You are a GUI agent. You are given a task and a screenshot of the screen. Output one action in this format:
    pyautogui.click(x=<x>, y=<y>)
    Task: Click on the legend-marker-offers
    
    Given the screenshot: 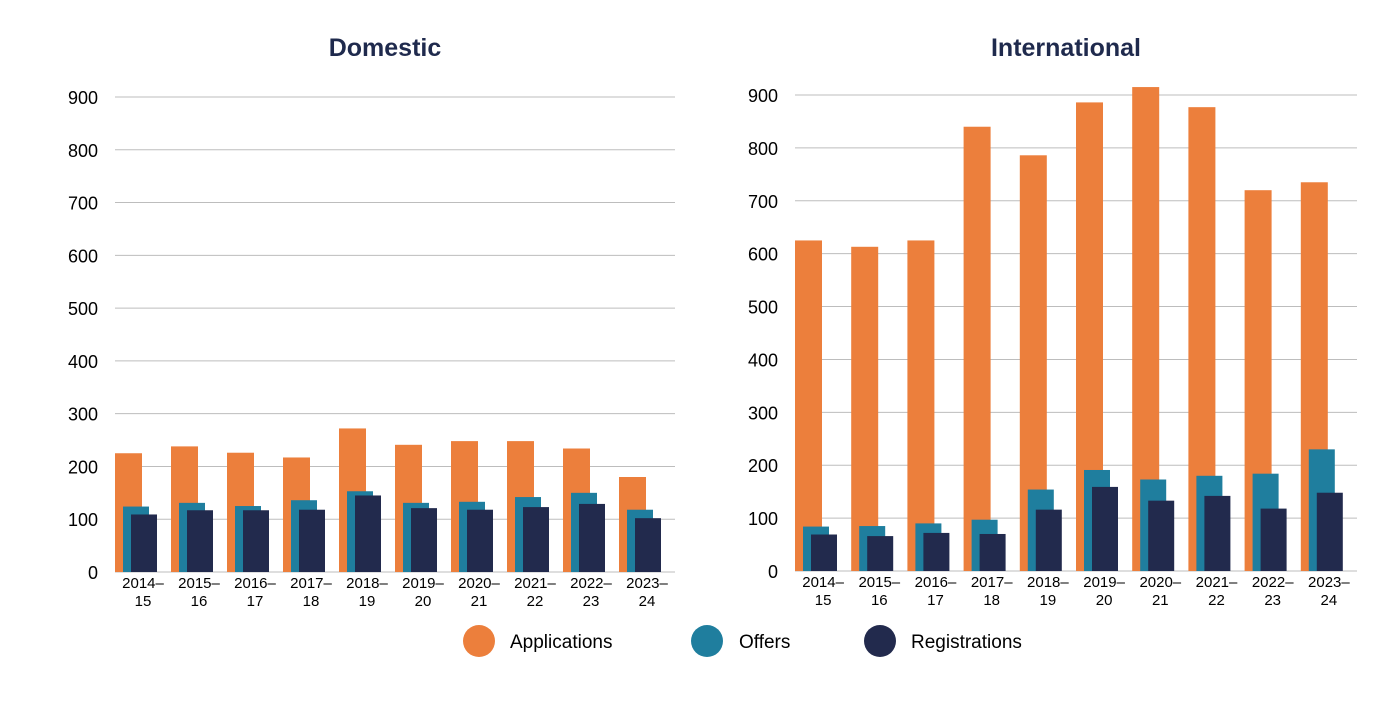 What is the action you would take?
    pyautogui.click(x=707, y=641)
    